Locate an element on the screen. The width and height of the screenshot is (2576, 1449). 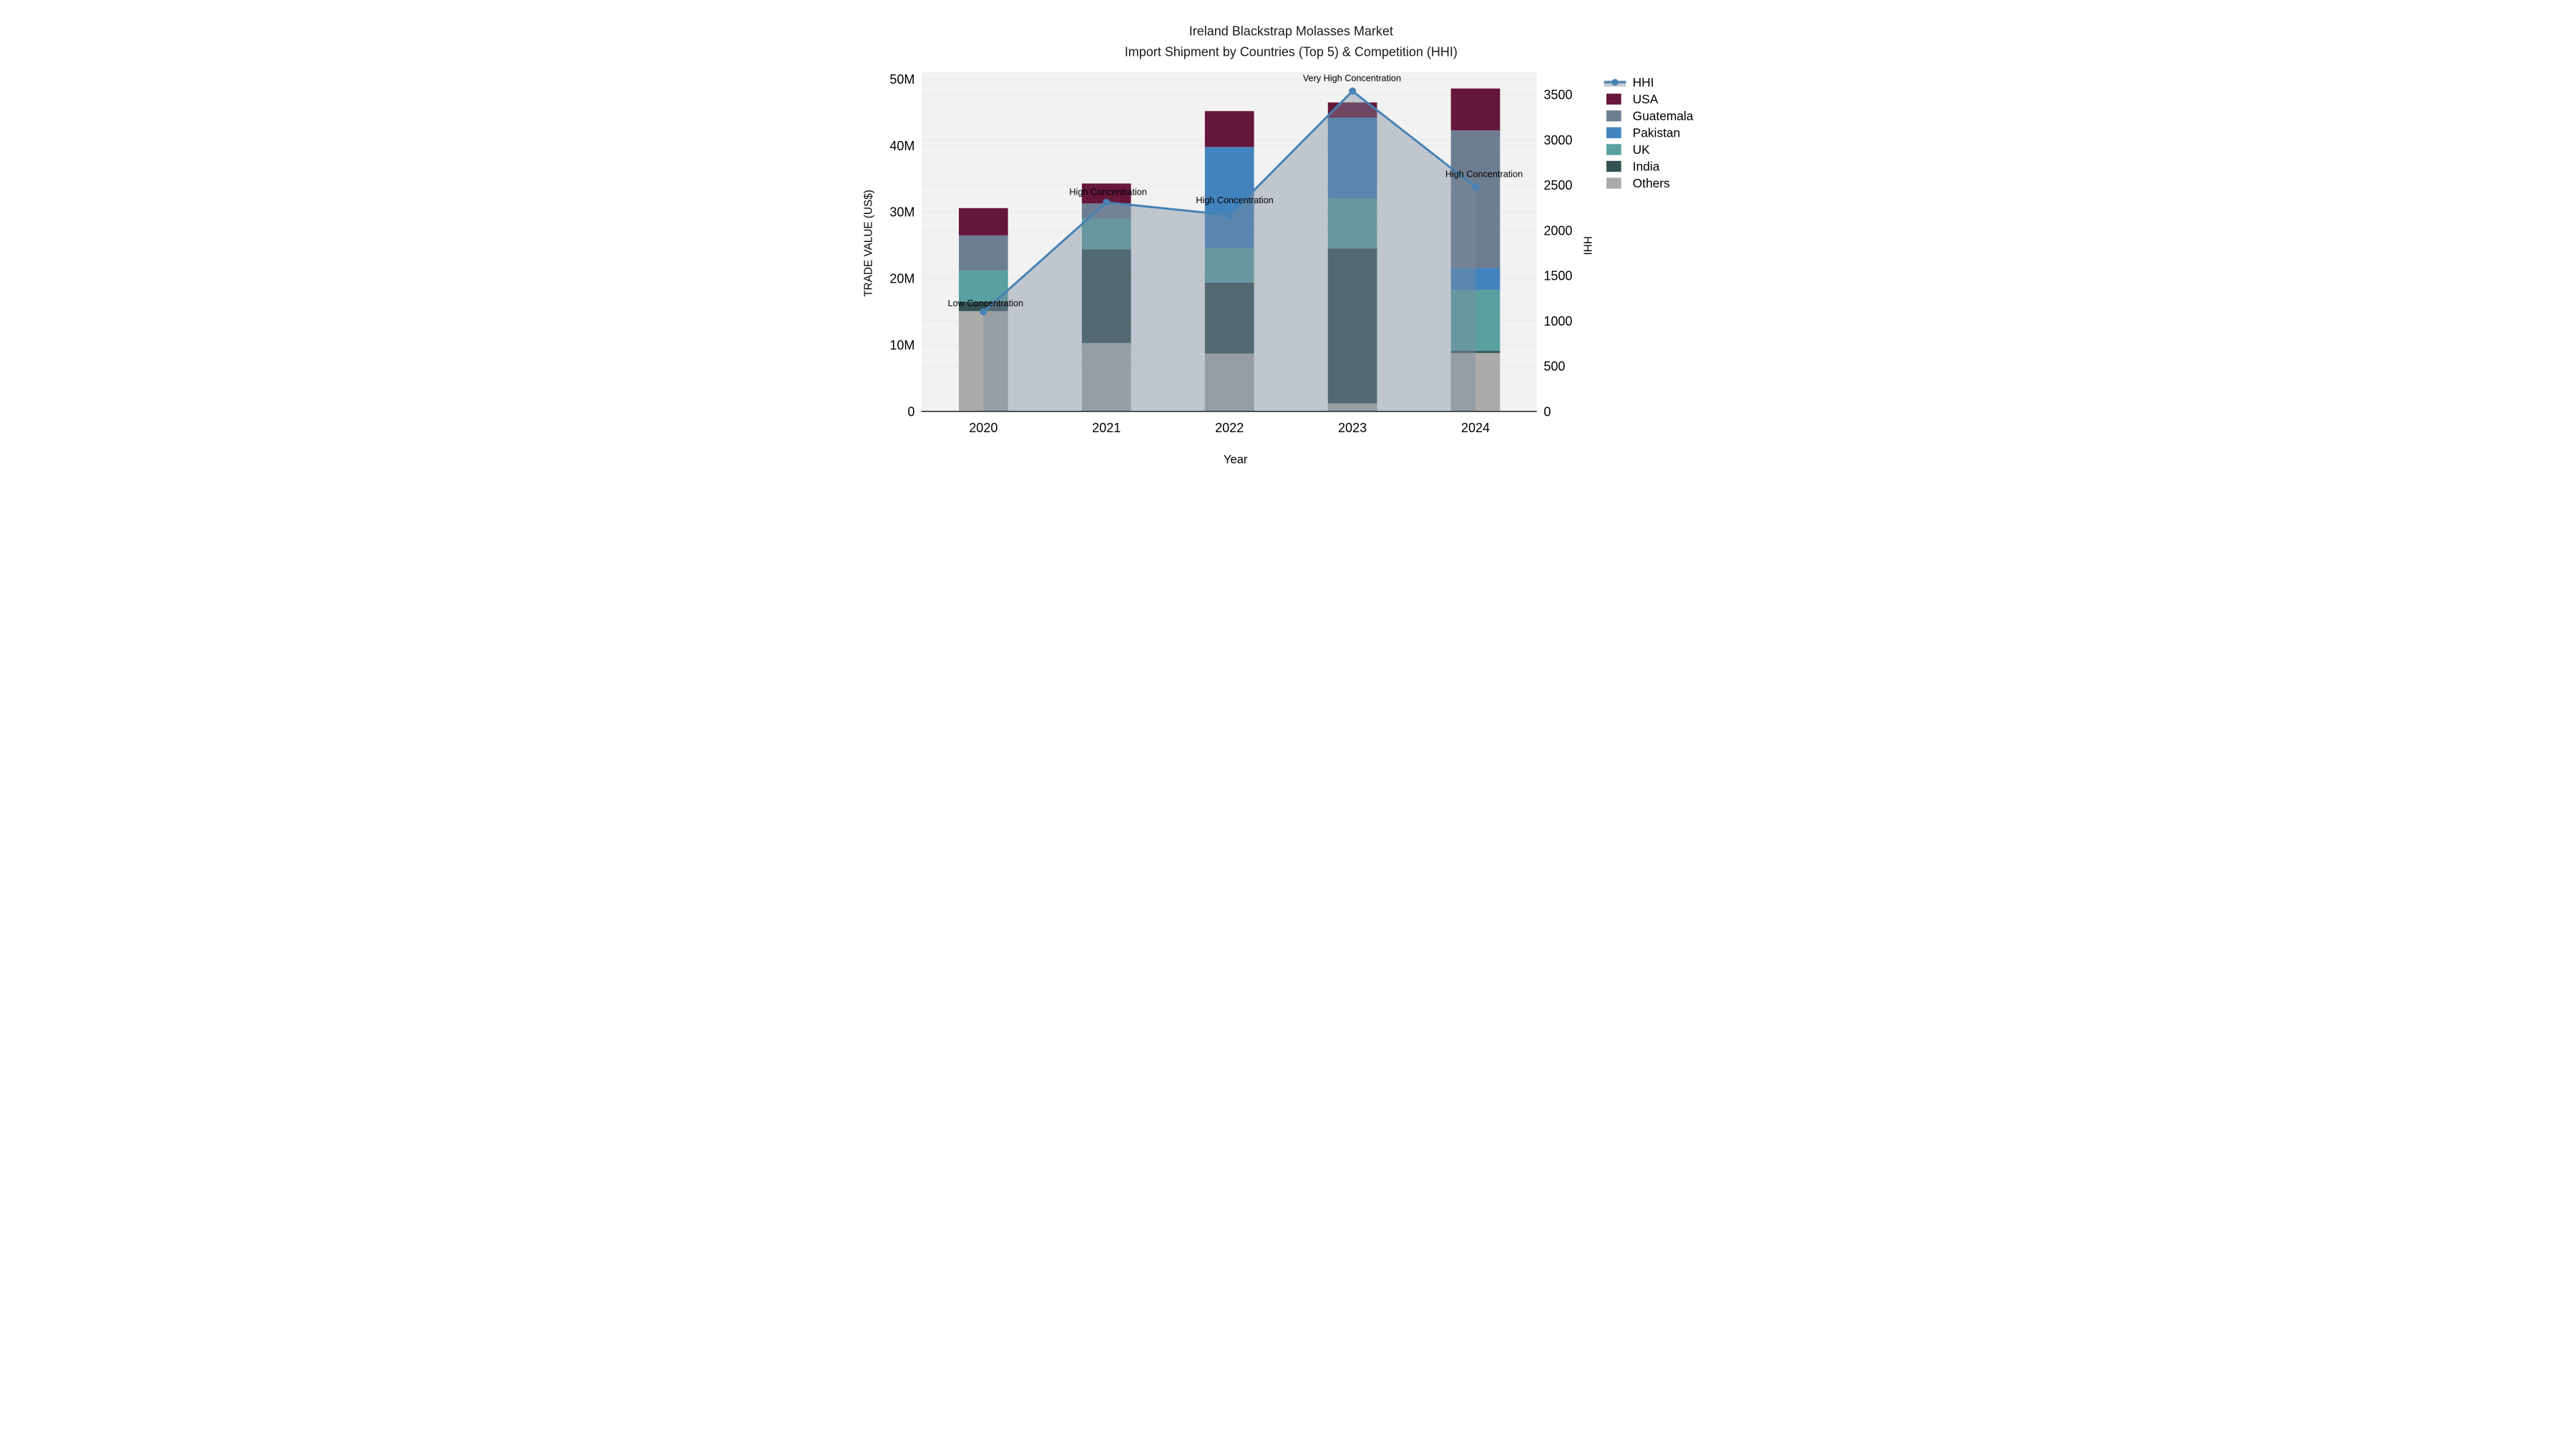
legend-label-usa: USA is located at coordinates (1646, 100).